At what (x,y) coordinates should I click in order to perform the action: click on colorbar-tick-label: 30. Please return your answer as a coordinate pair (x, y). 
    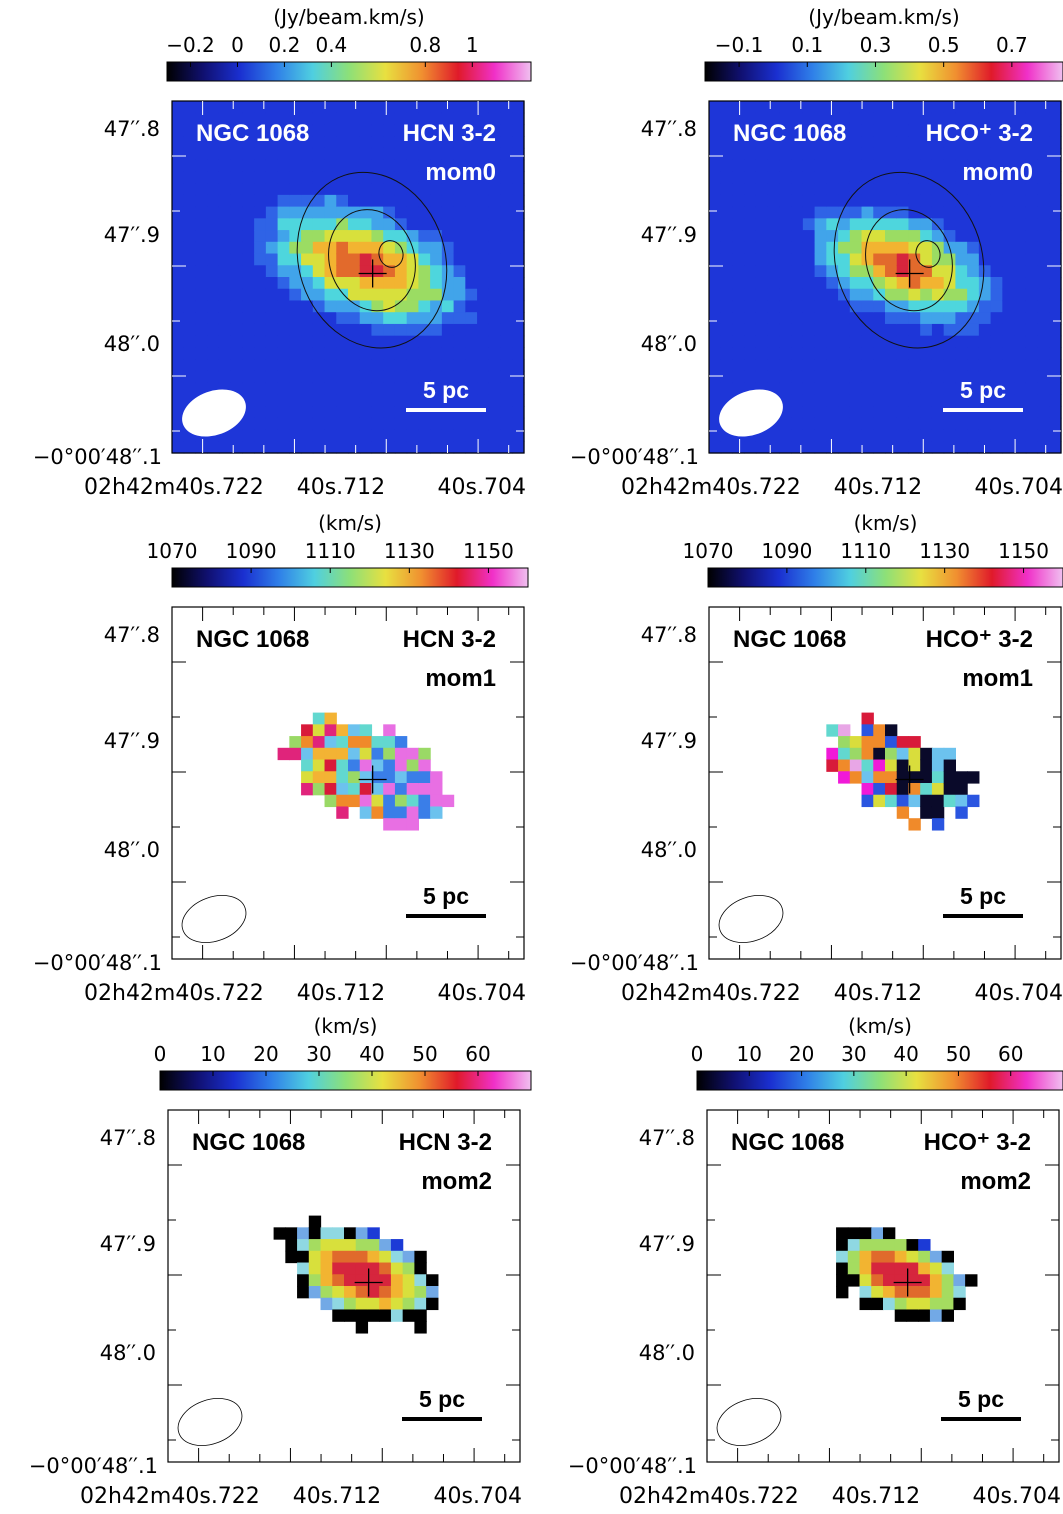
    Looking at the image, I should click on (318, 1054).